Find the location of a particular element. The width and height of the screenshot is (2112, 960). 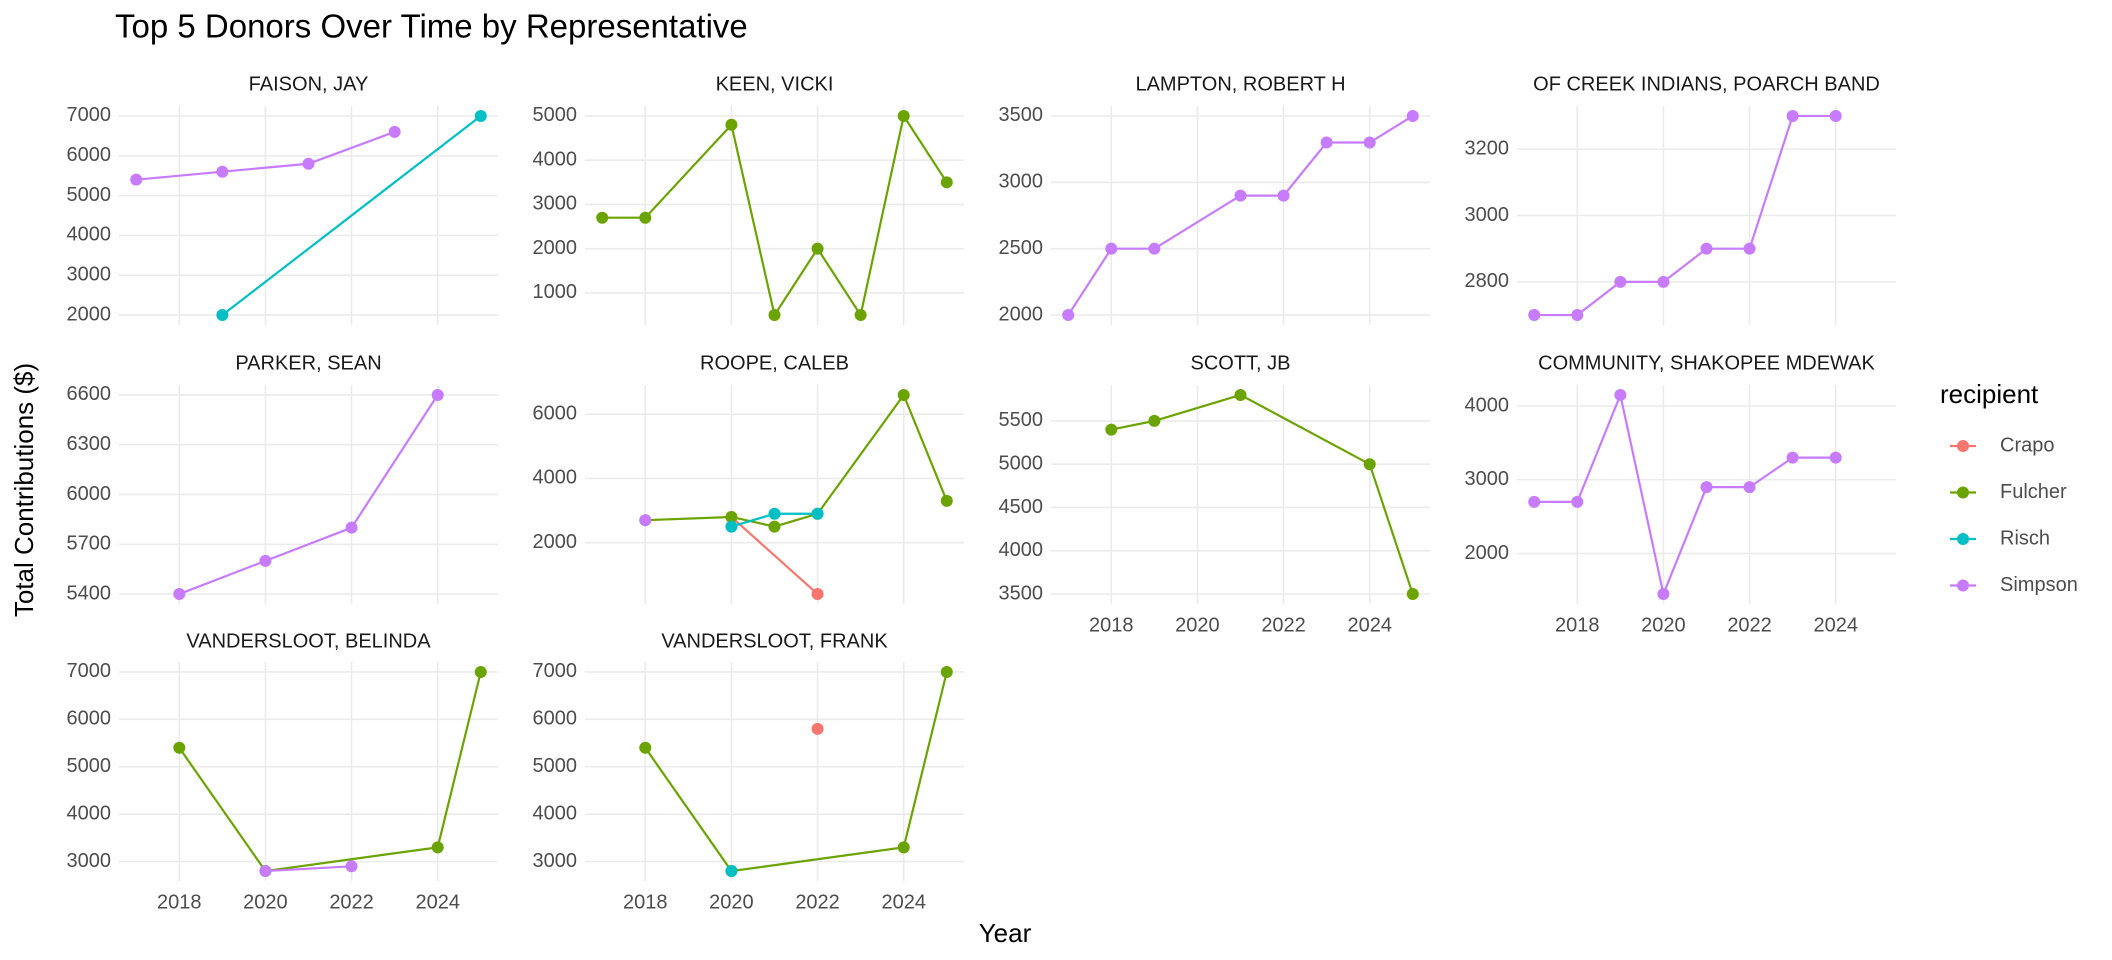

panel-title: OF CREEK INDIANS, POARCH BAND is located at coordinates (1706, 84).